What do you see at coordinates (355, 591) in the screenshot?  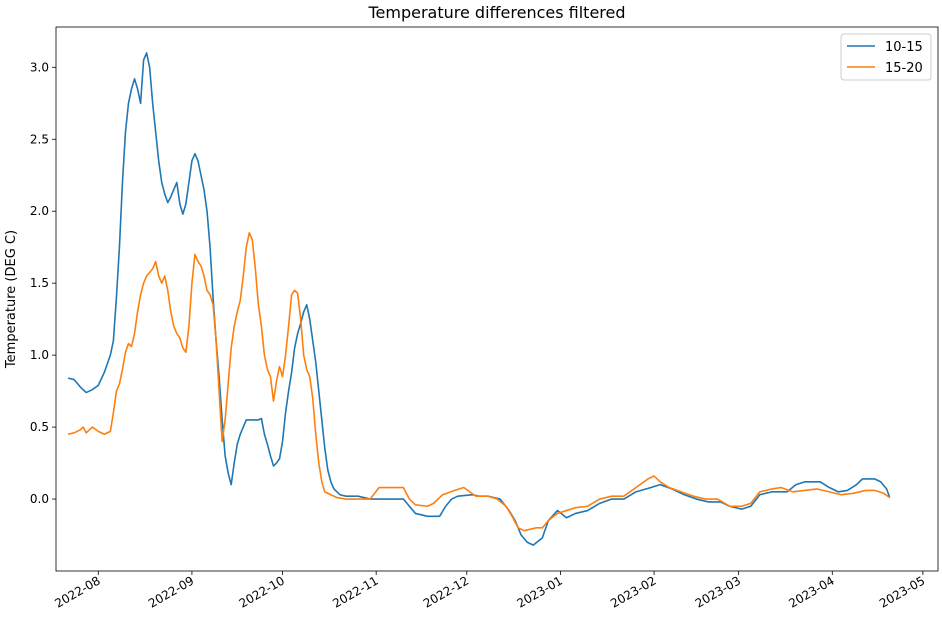 I see `x-tick-label: 2022-11` at bounding box center [355, 591].